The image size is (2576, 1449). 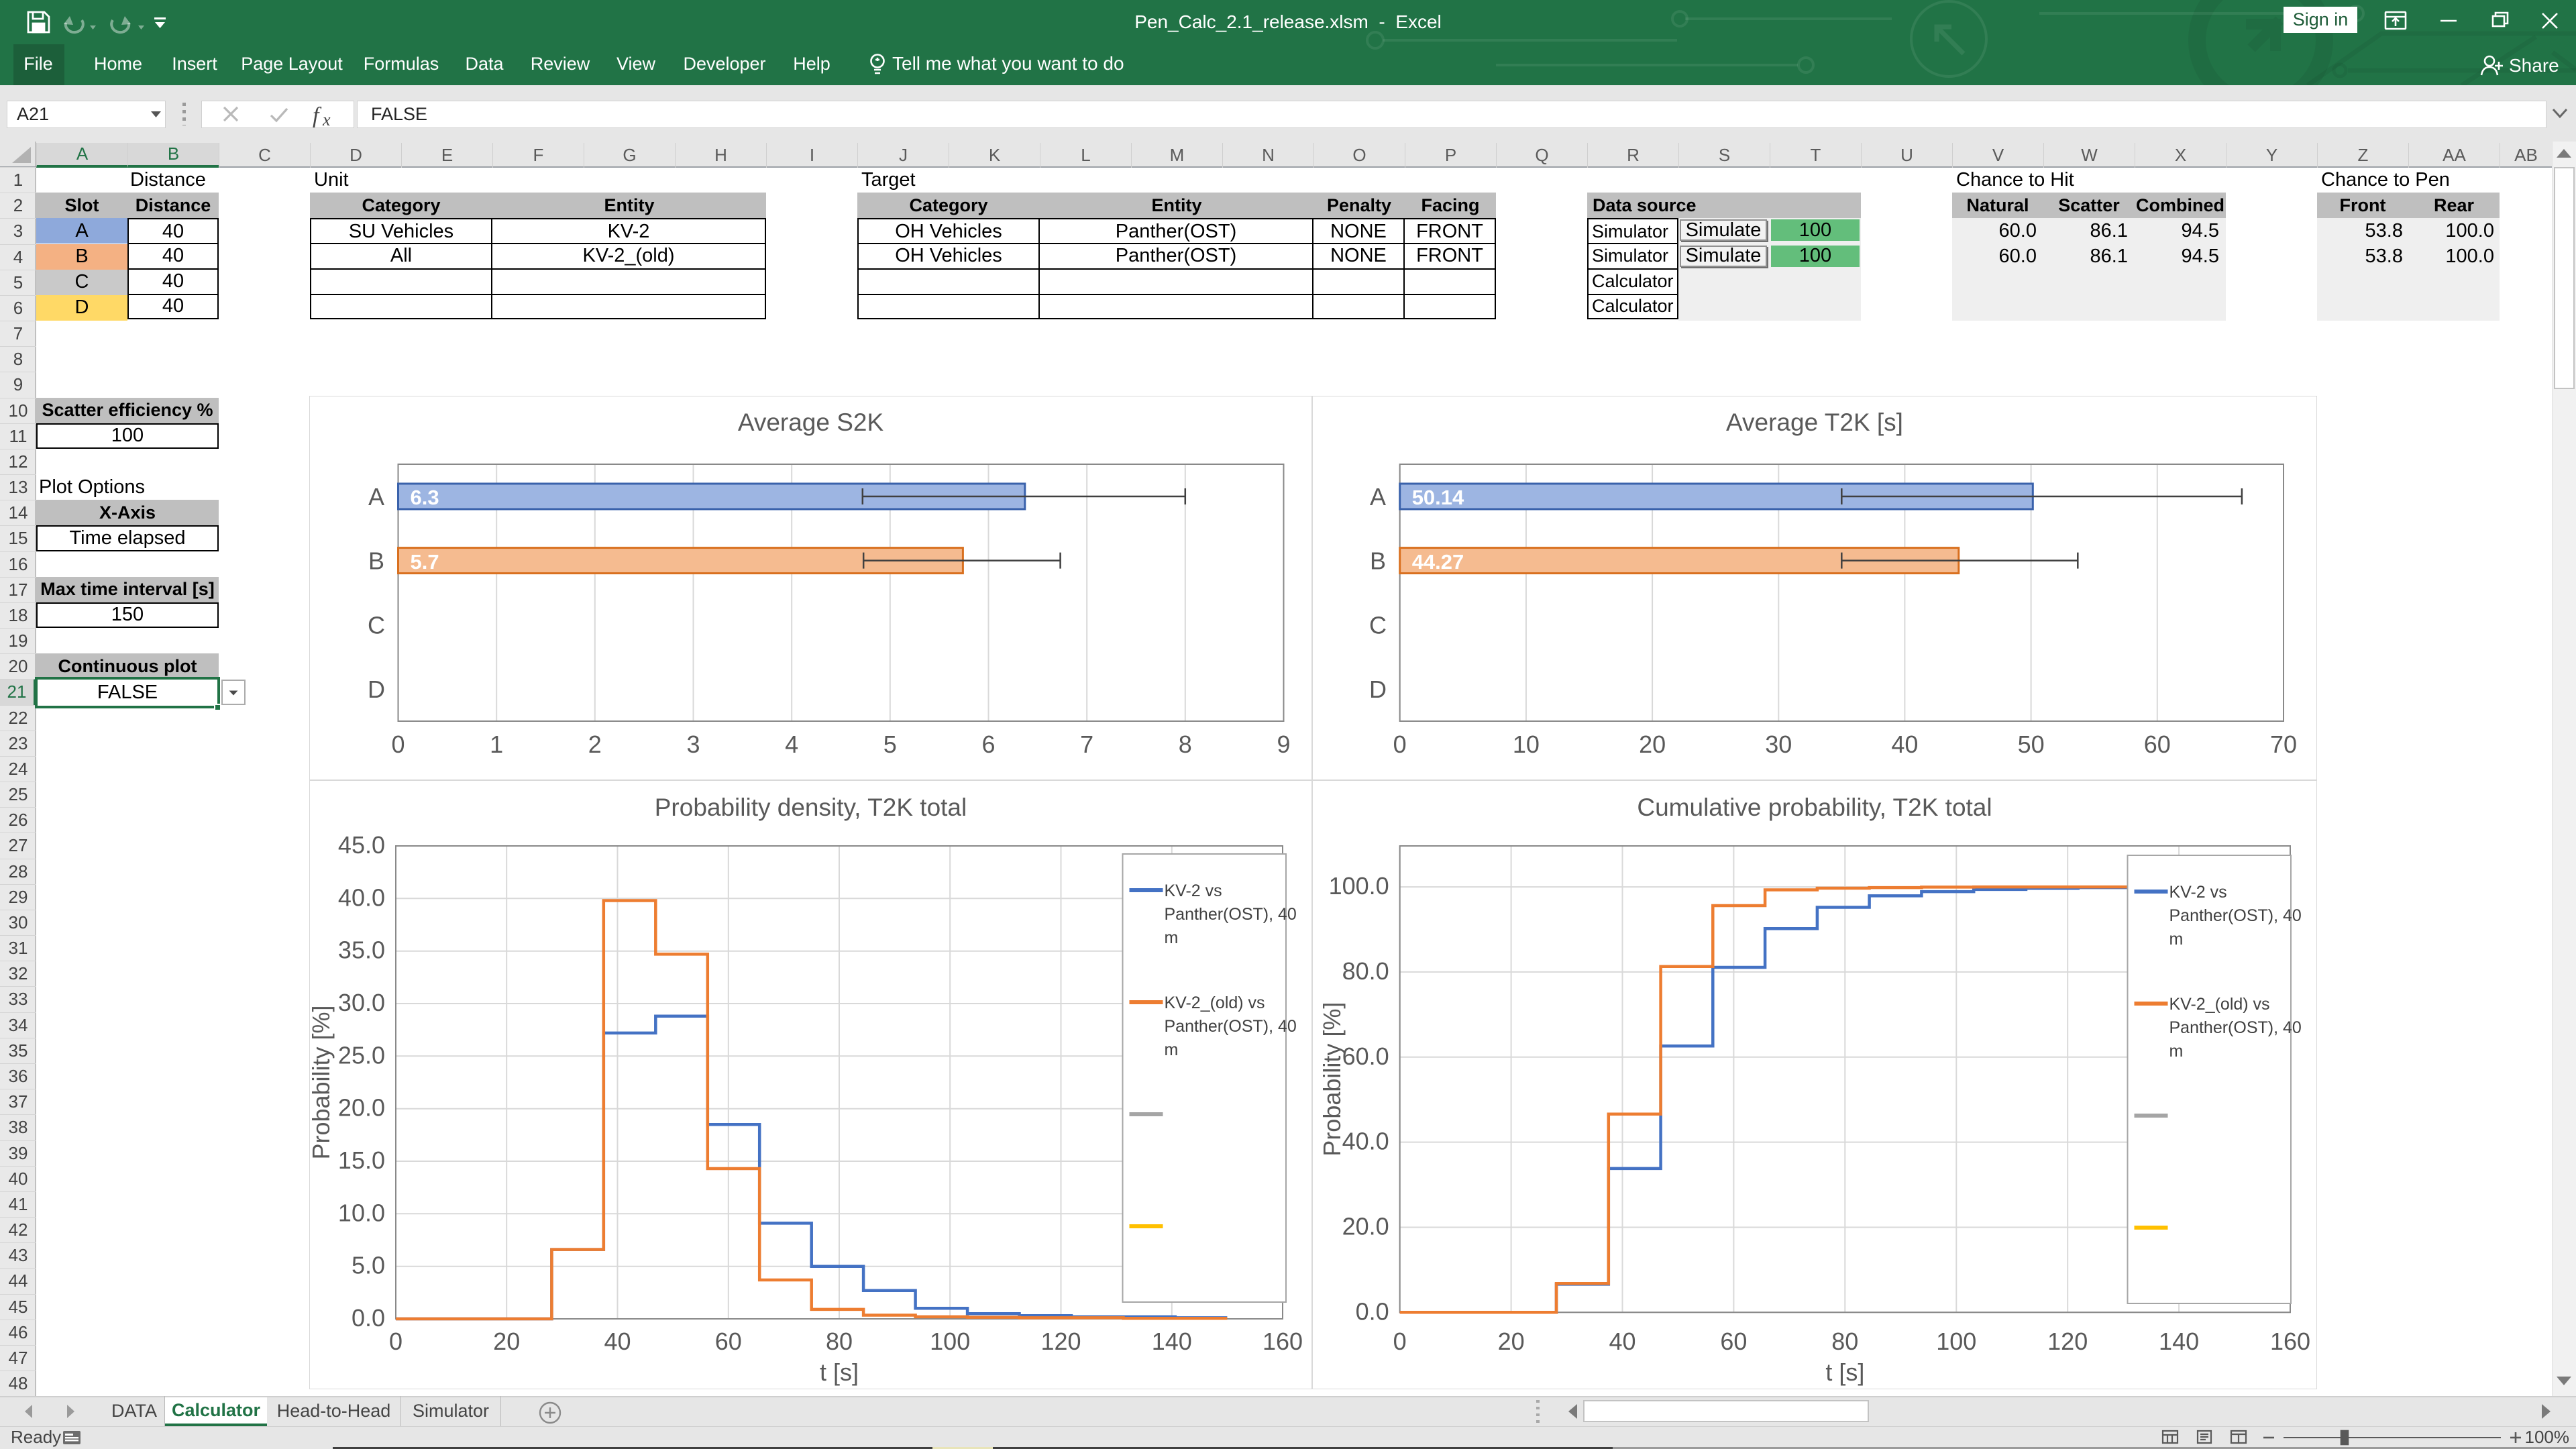 What do you see at coordinates (425, 562) in the screenshot?
I see `svg-text: 5.7` at bounding box center [425, 562].